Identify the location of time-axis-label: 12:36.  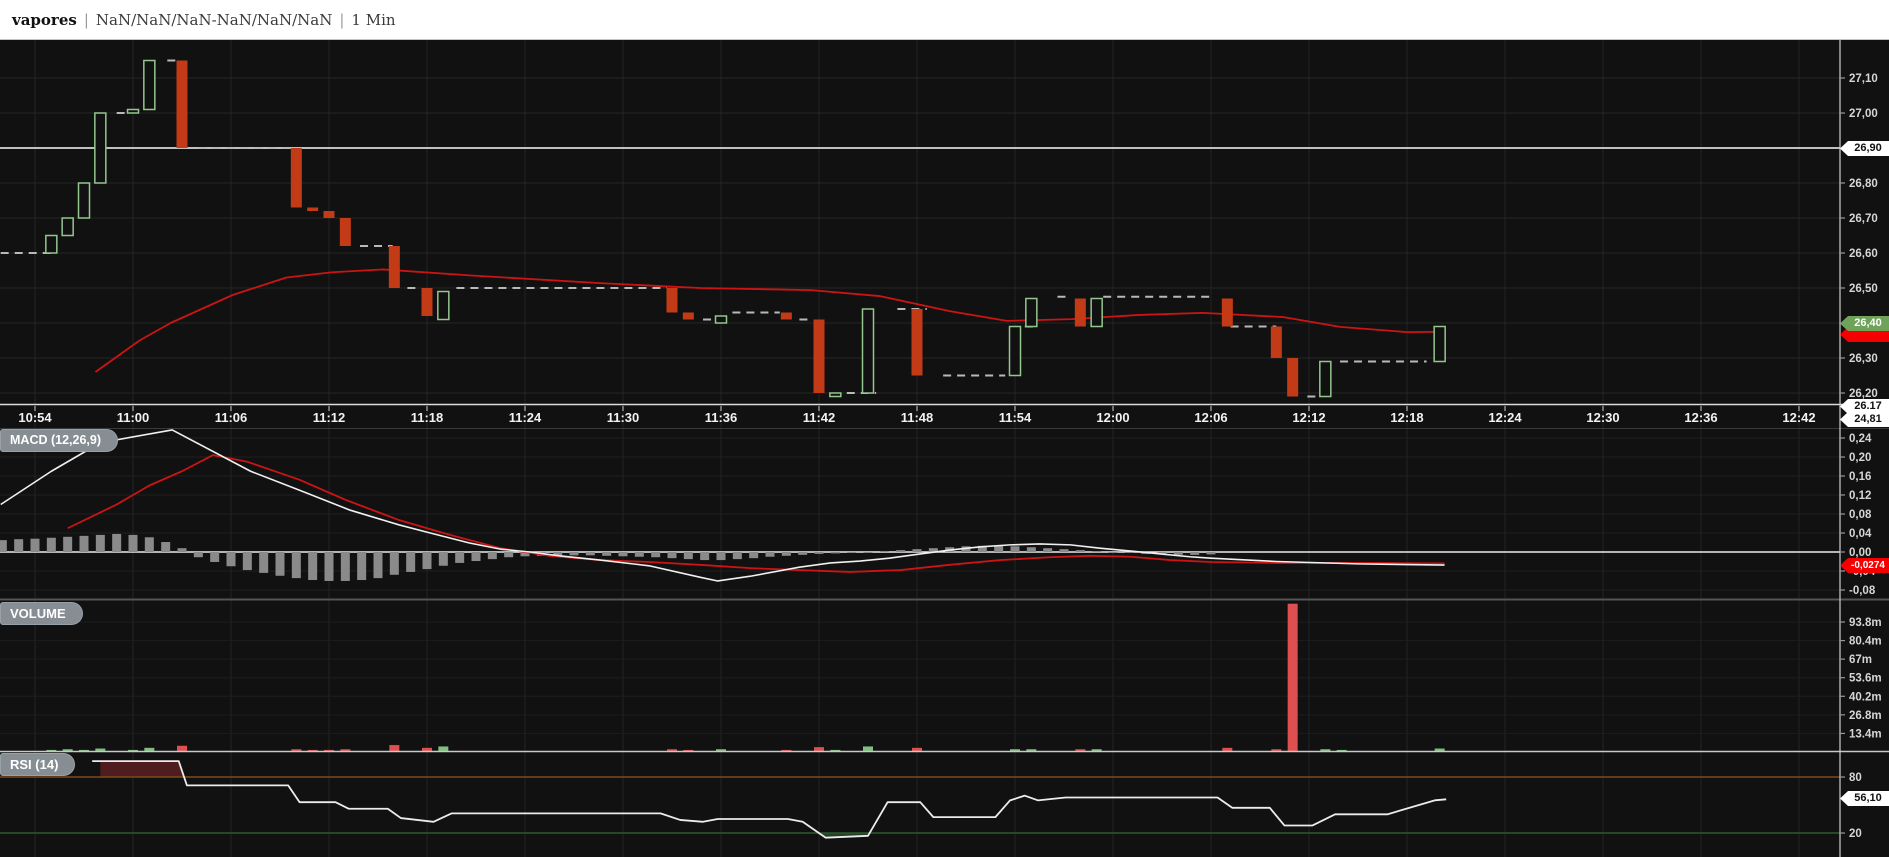
(1700, 417).